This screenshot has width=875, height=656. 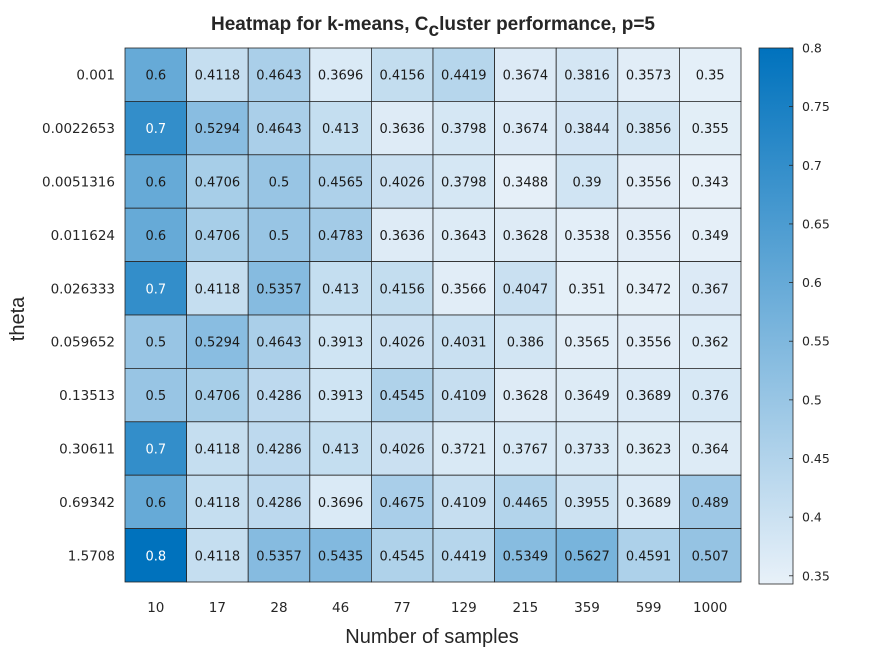 I want to click on x-tick-label: 215, so click(x=526, y=608).